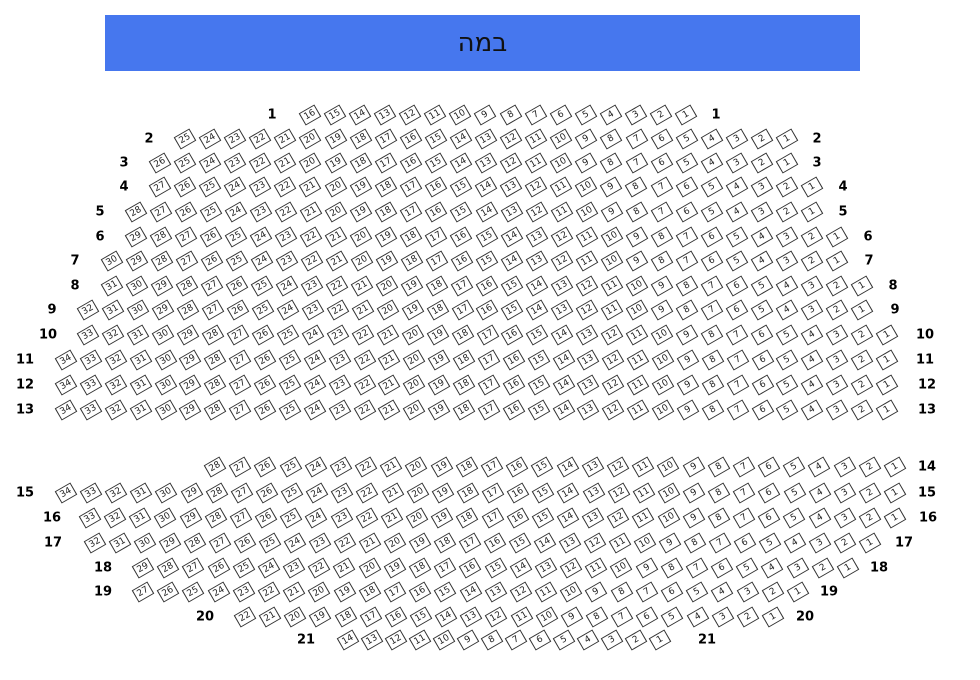  I want to click on seat-row20-10: 10, so click(546, 617).